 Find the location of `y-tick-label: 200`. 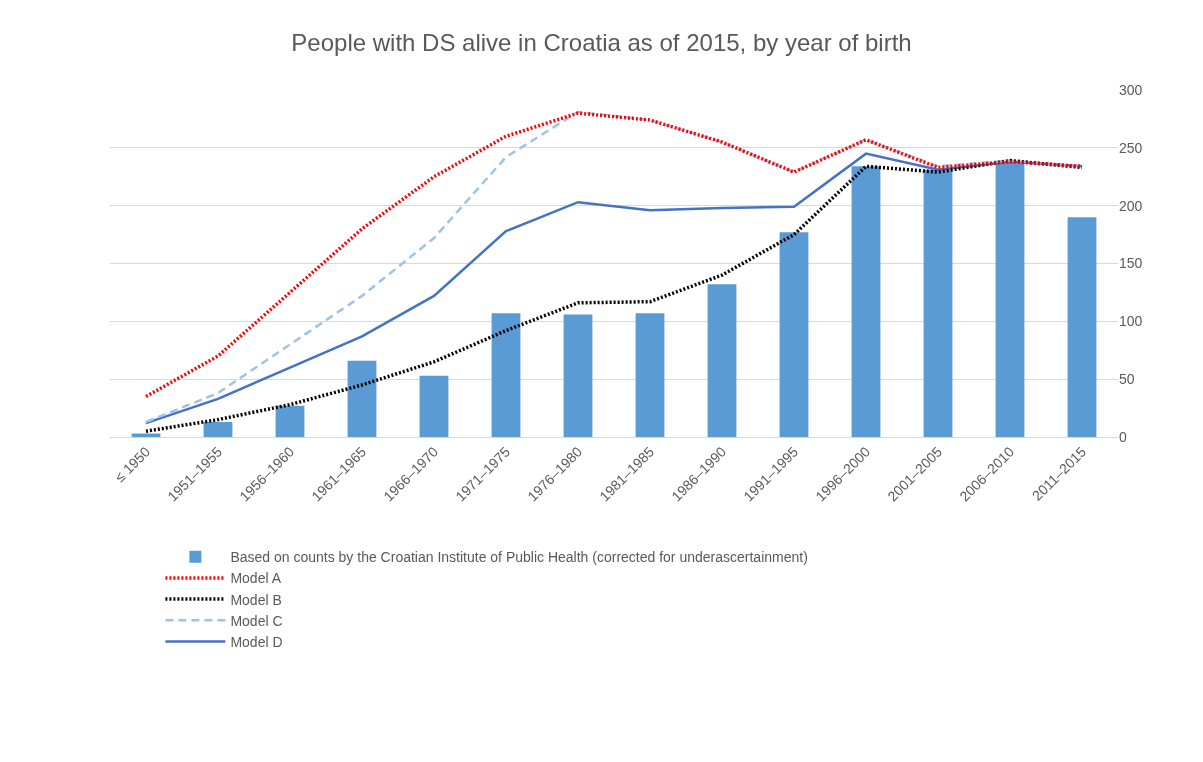

y-tick-label: 200 is located at coordinates (1131, 205).